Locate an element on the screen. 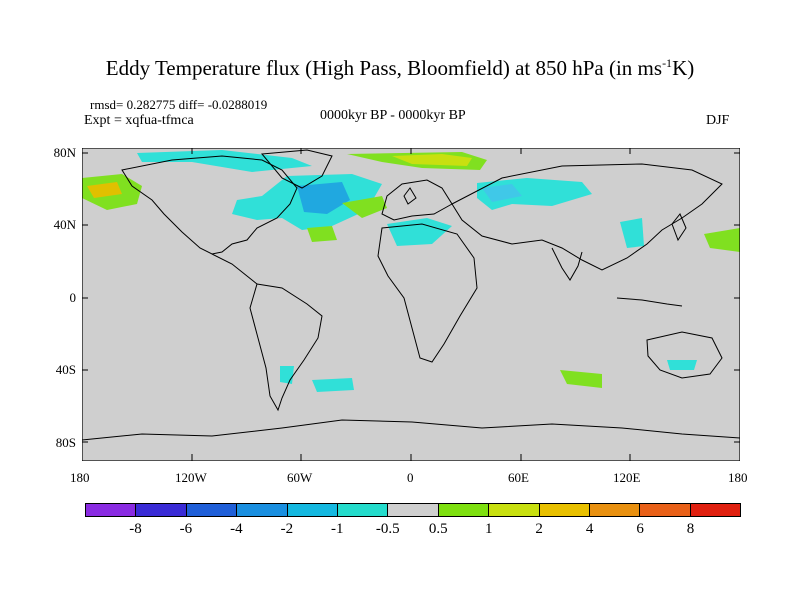 This screenshot has height=600, width=800. colorbar-label-3: -2 is located at coordinates (287, 529).